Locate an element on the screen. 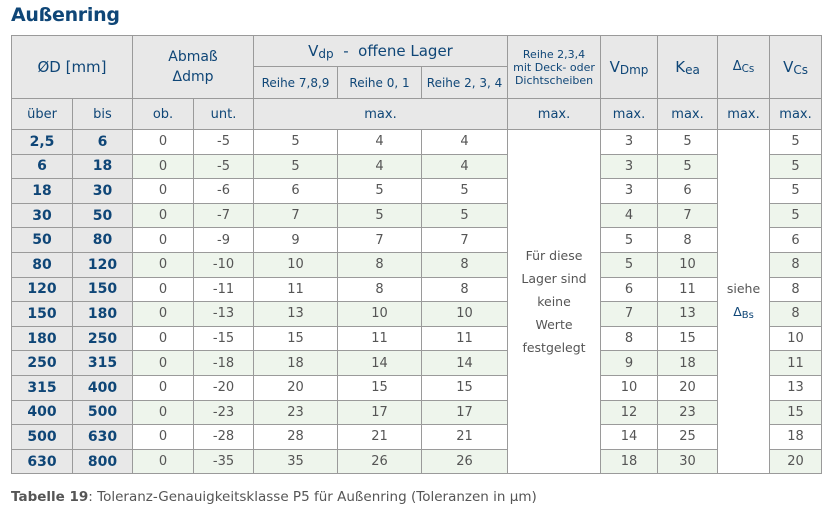  cell-vdmp: 12 is located at coordinates (629, 412).